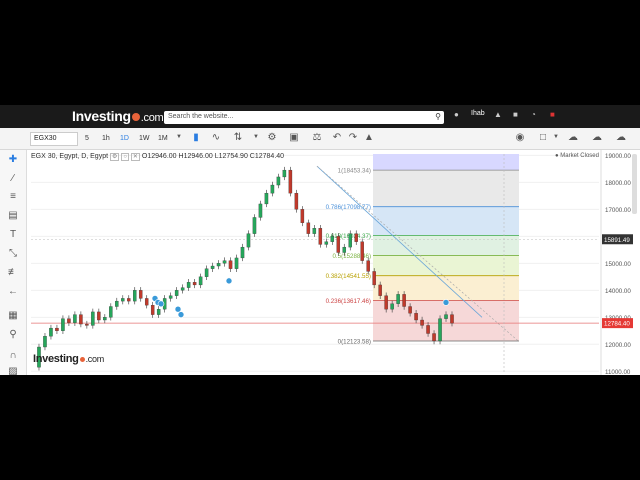  Describe the element at coordinates (520, 137) in the screenshot. I see `camera-icon: ◉` at that location.